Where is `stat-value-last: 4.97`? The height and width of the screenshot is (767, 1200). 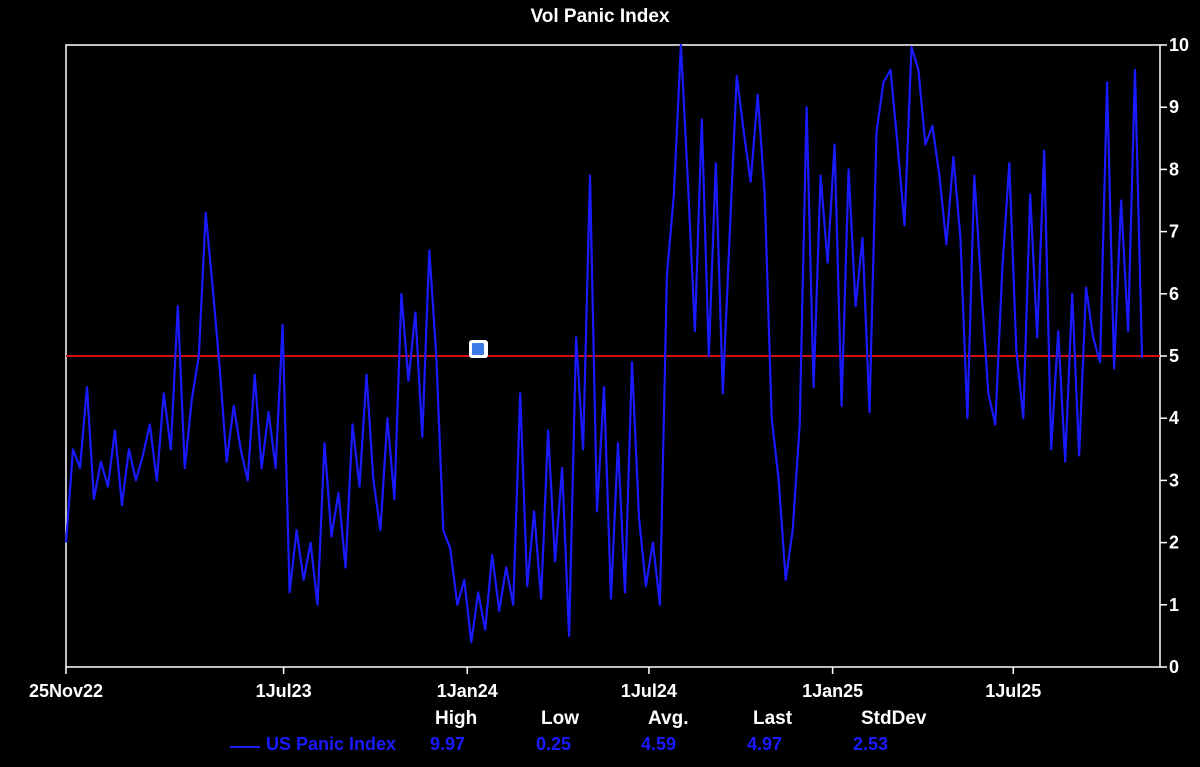 stat-value-last: 4.97 is located at coordinates (765, 744).